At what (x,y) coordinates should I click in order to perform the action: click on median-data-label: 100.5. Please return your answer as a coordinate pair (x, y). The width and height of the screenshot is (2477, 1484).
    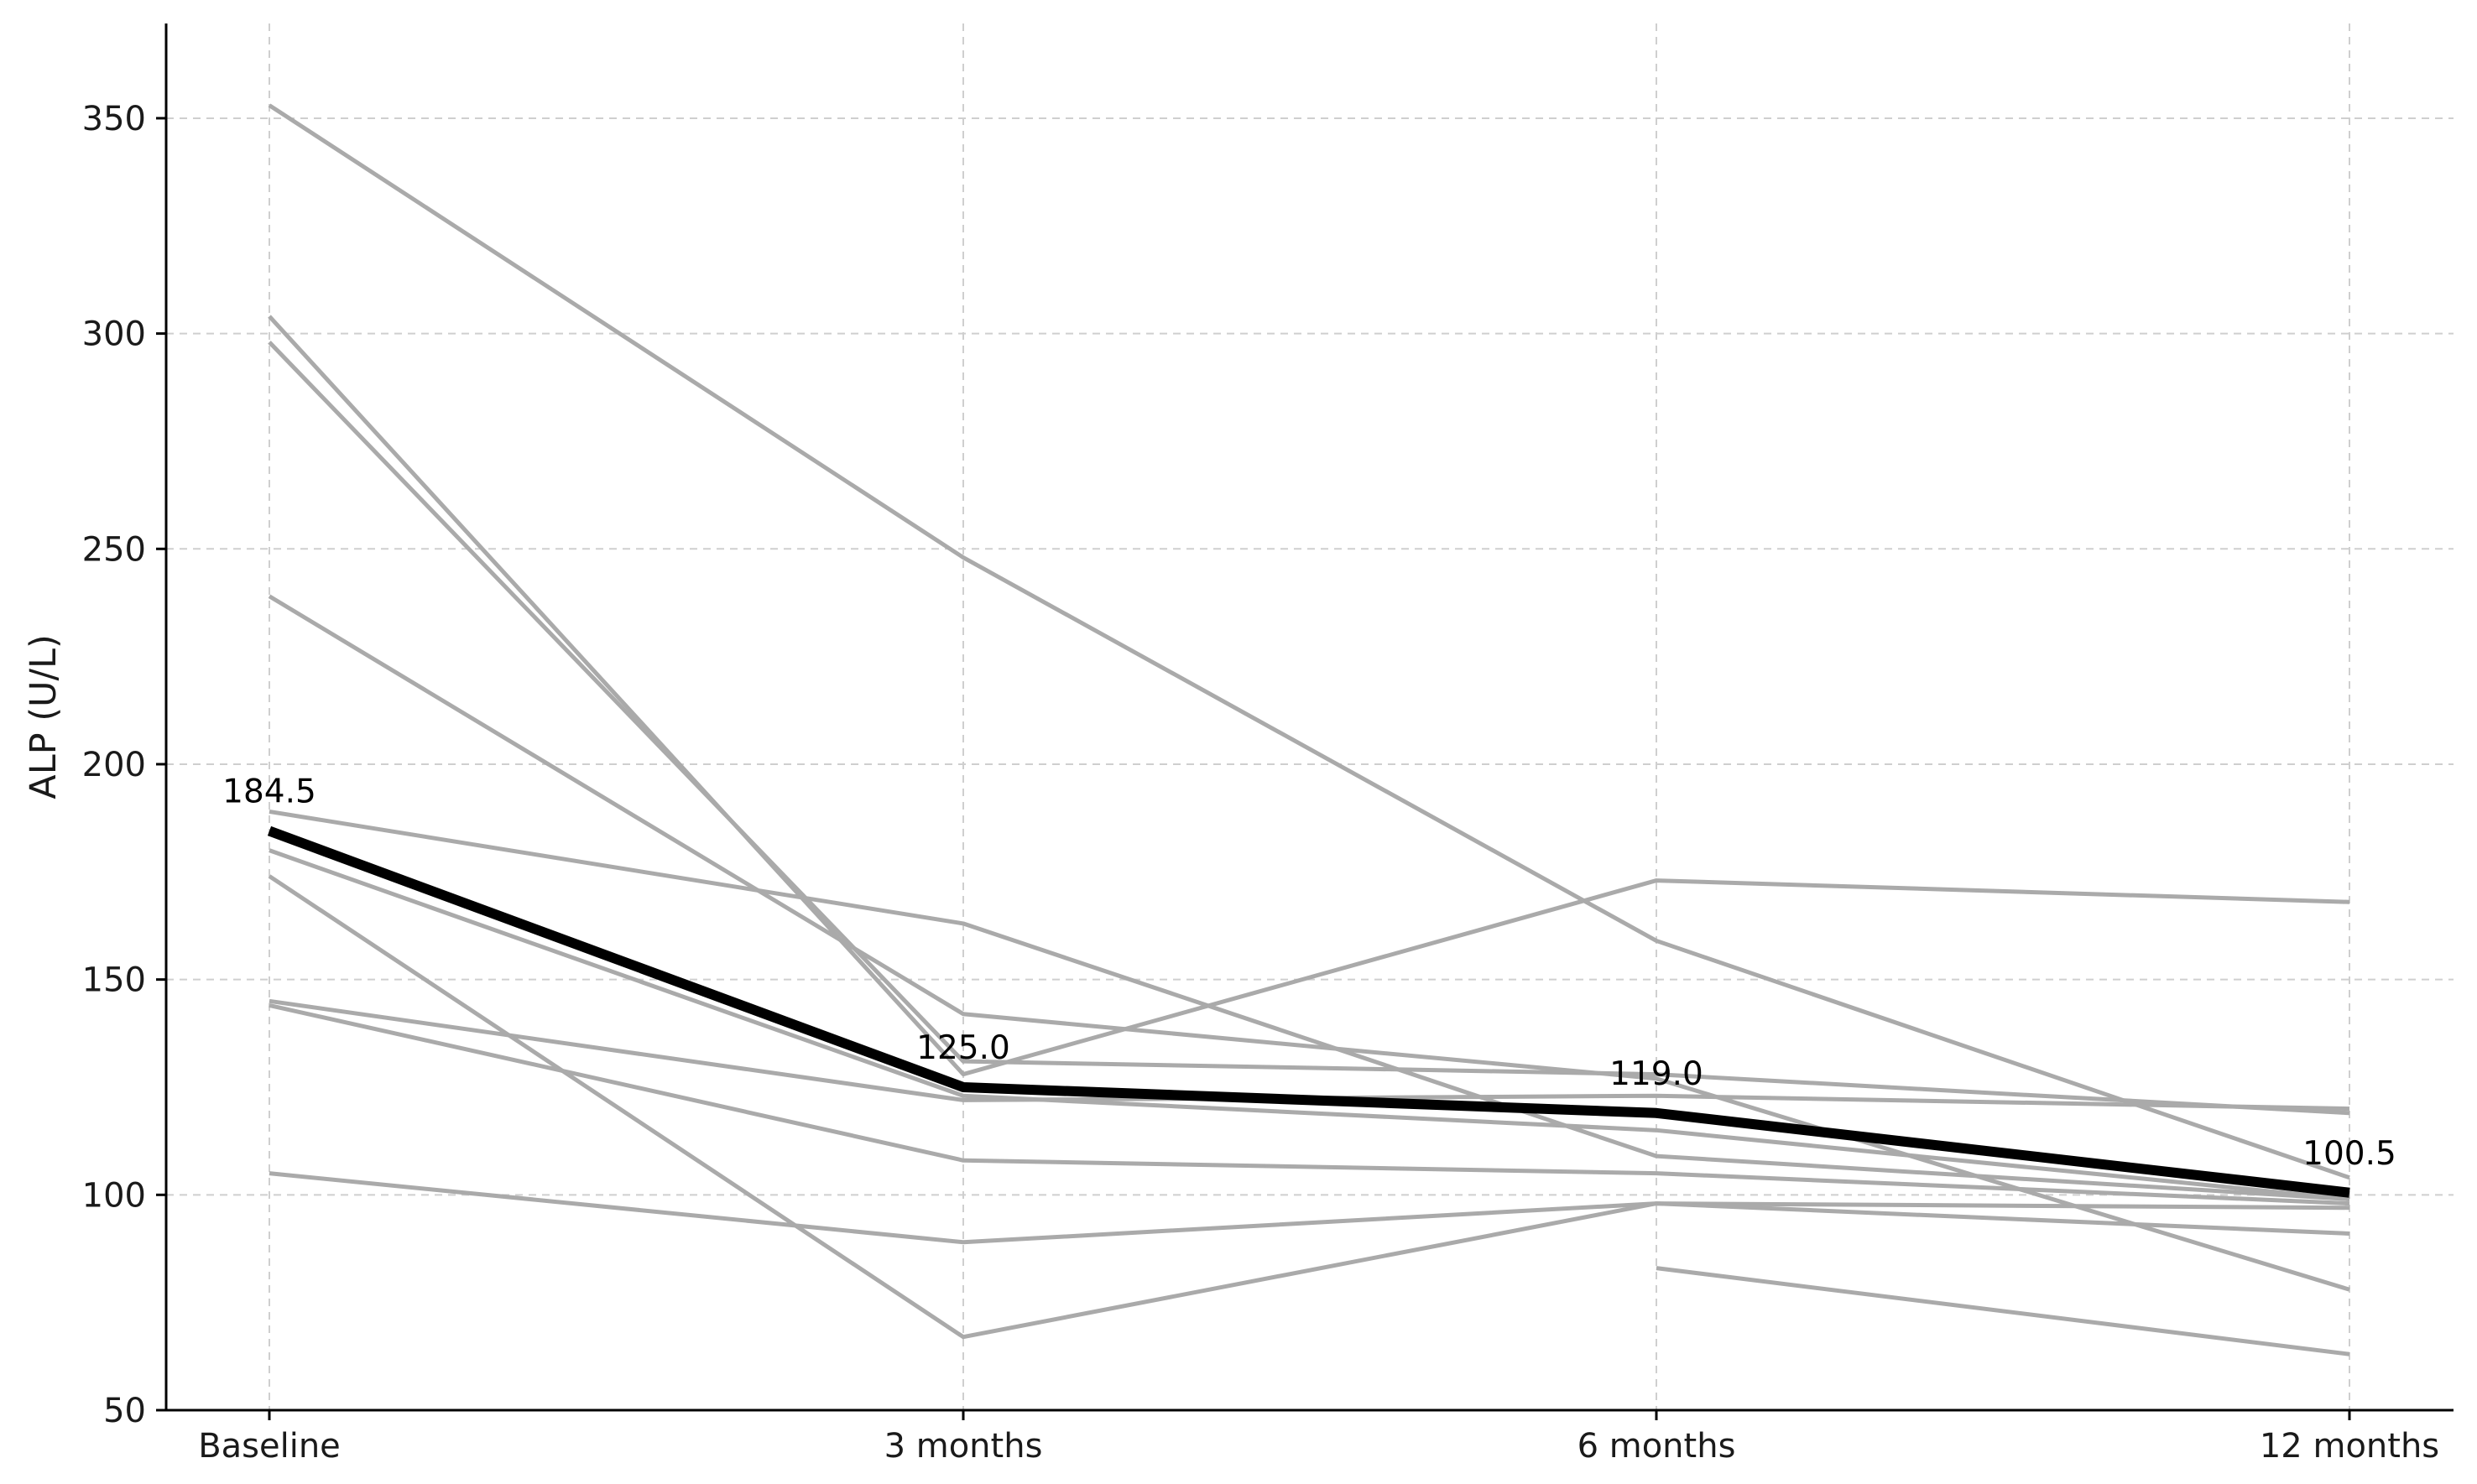
    Looking at the image, I should click on (2349, 1154).